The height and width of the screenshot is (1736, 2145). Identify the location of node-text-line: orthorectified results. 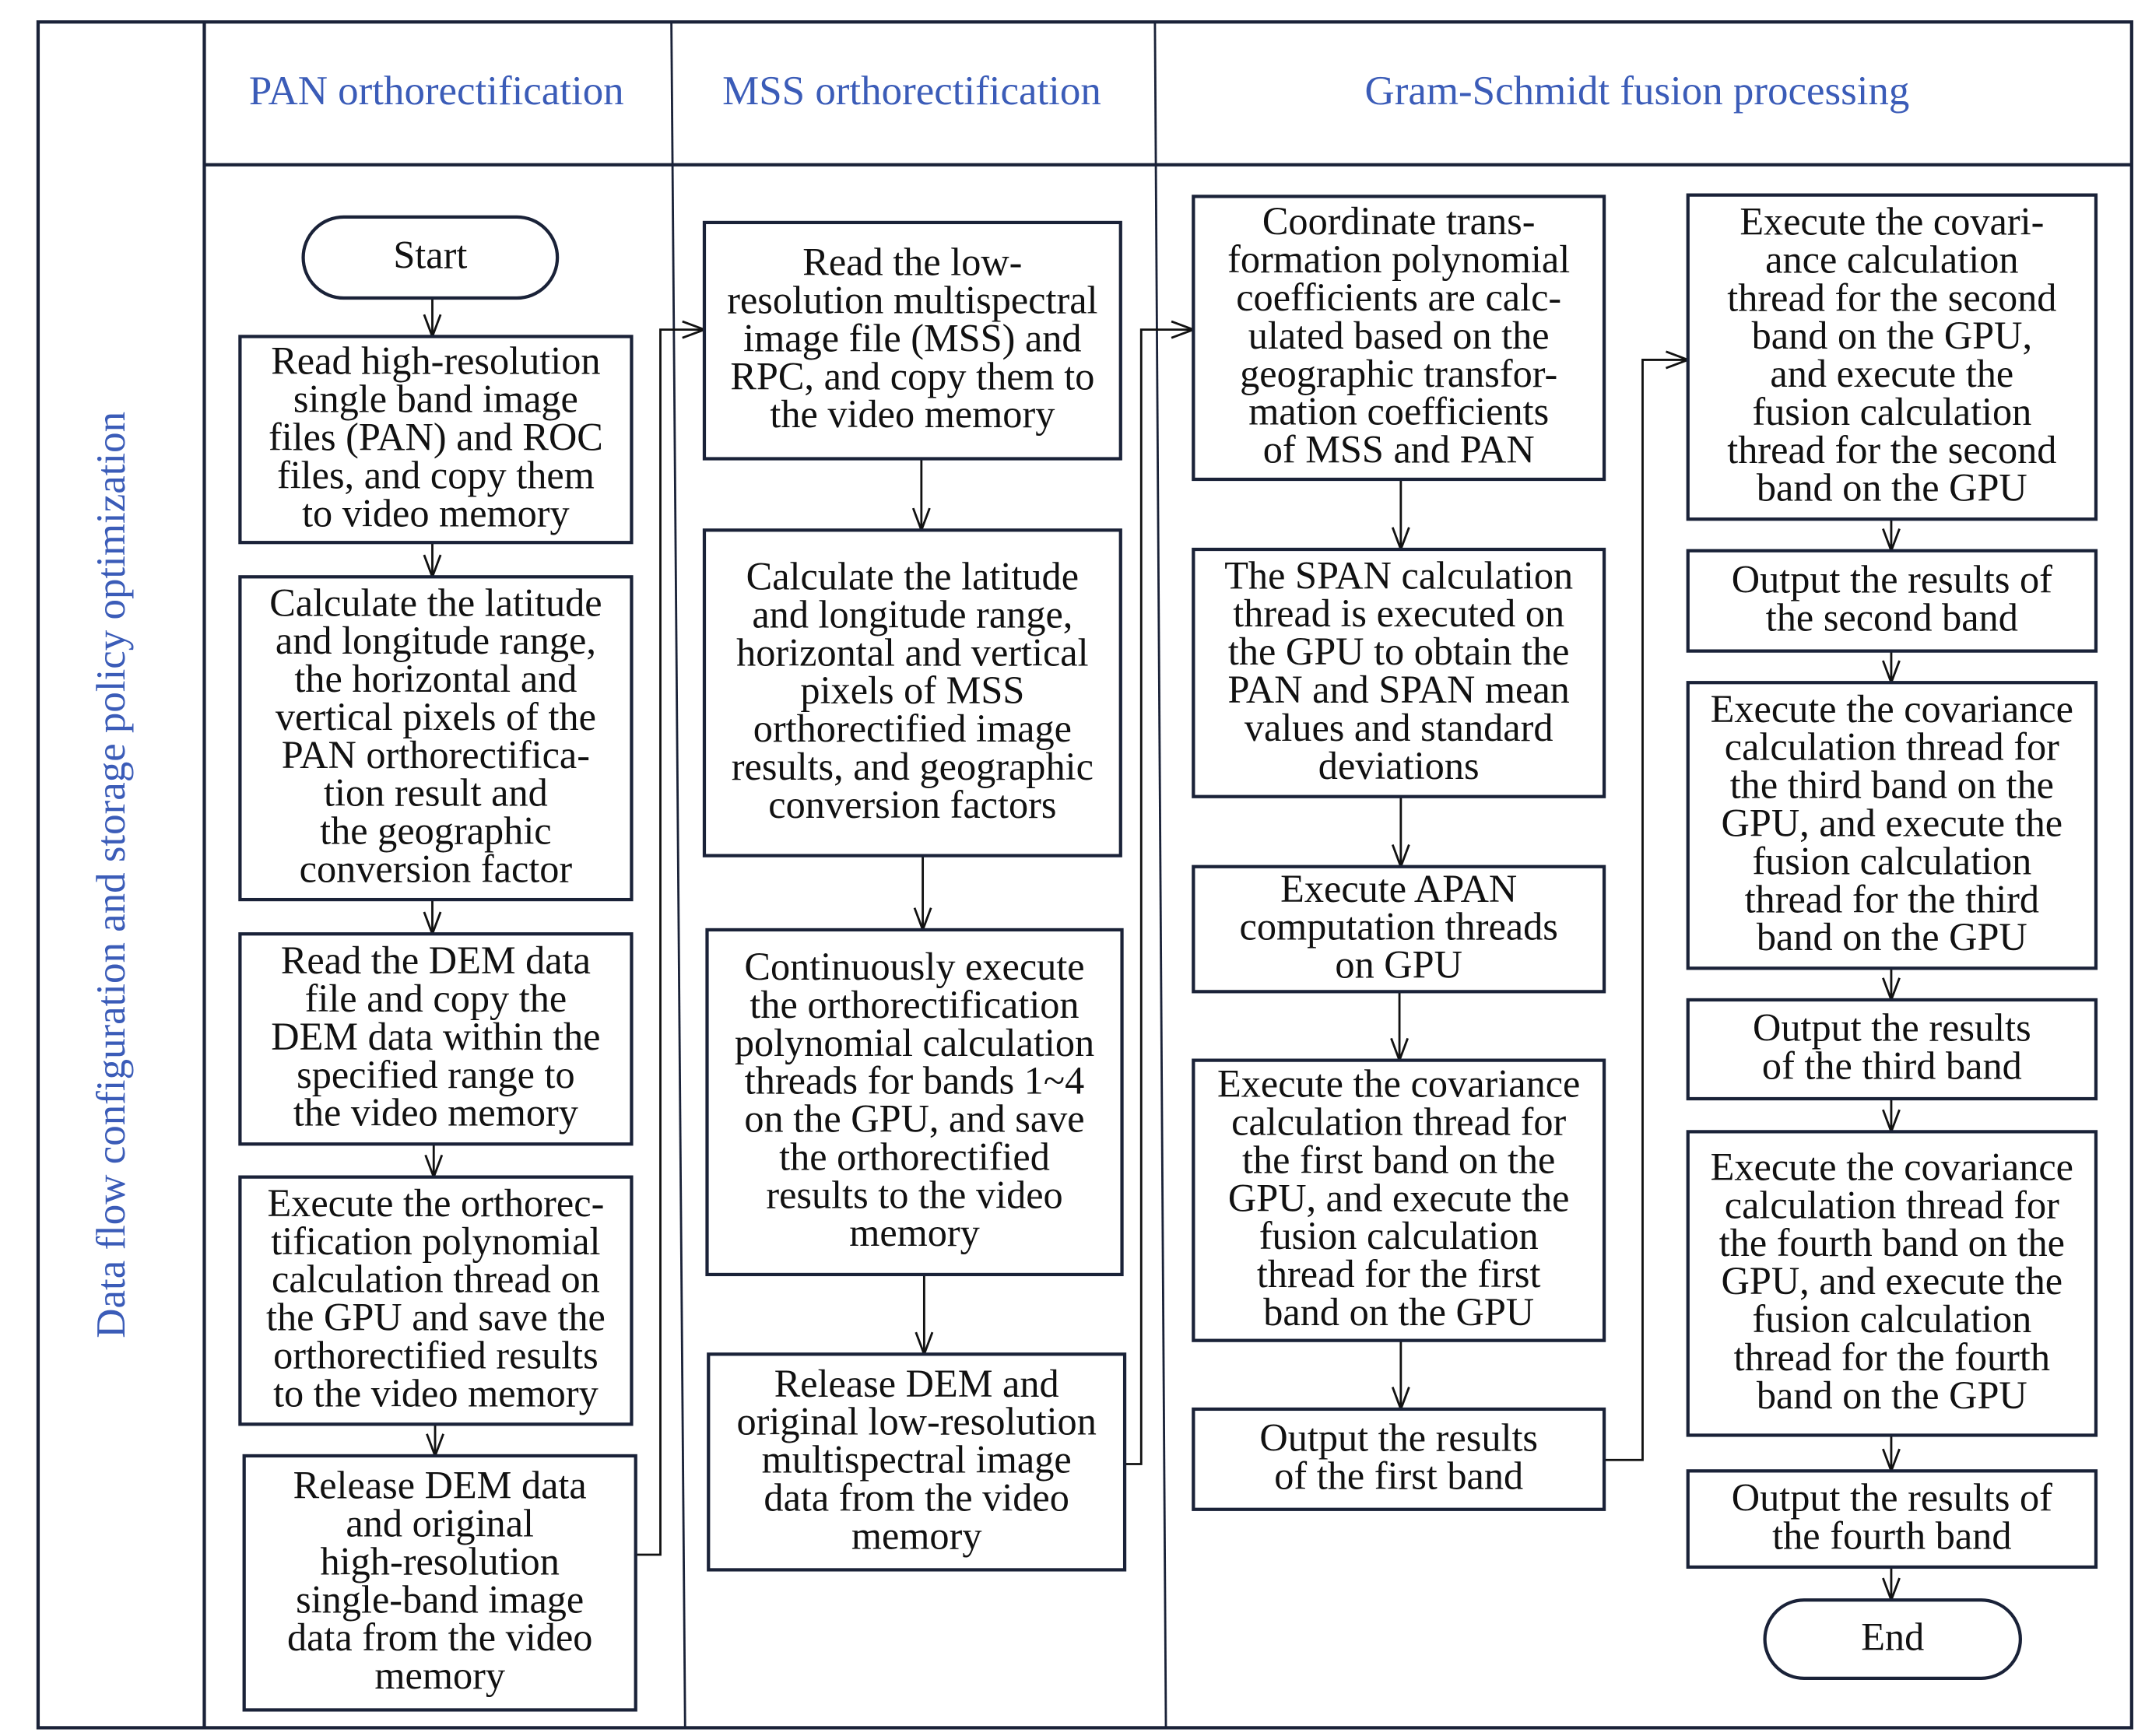
(436, 1355).